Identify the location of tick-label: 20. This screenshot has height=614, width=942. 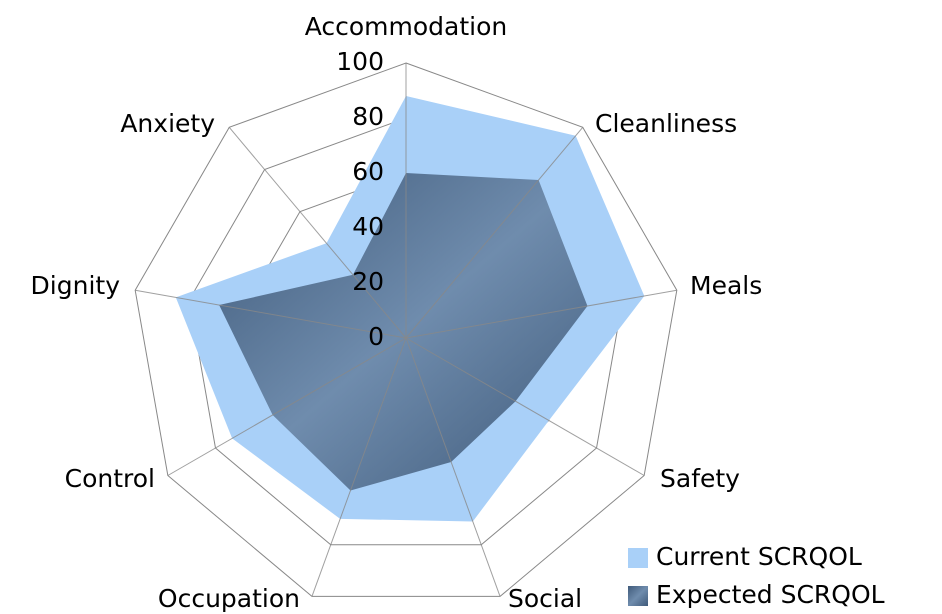
(368, 281).